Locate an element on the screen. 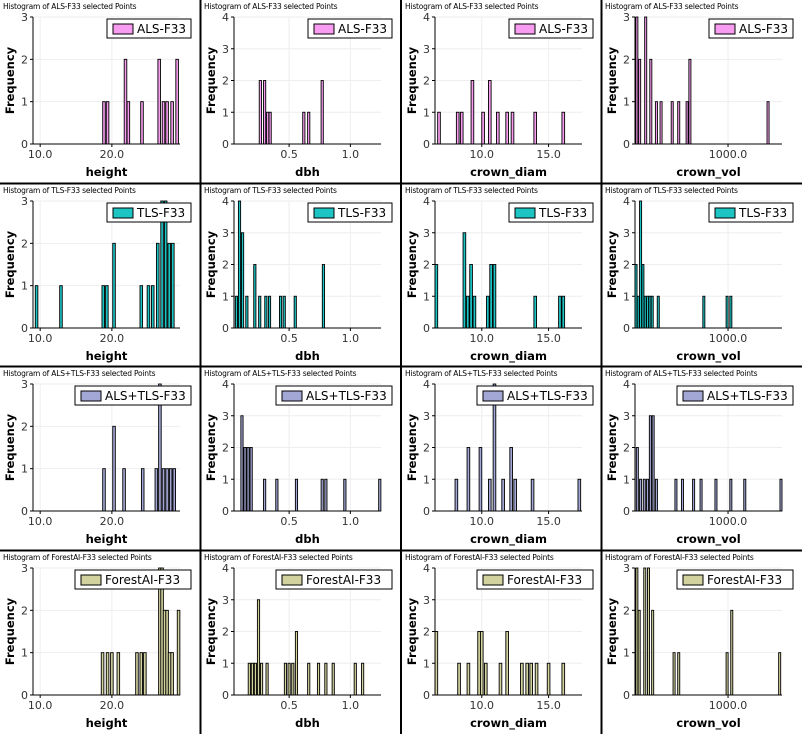  x-tick-label: 15.0 is located at coordinates (548, 705).